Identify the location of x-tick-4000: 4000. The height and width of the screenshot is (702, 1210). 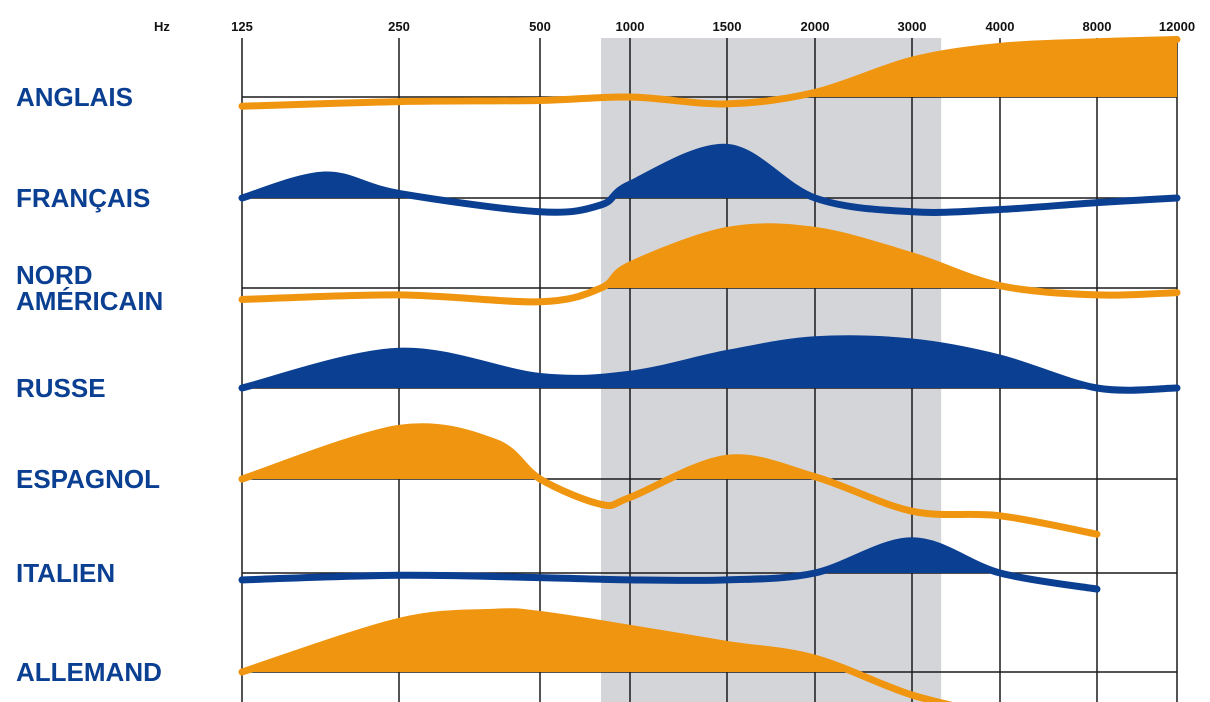
(1000, 26).